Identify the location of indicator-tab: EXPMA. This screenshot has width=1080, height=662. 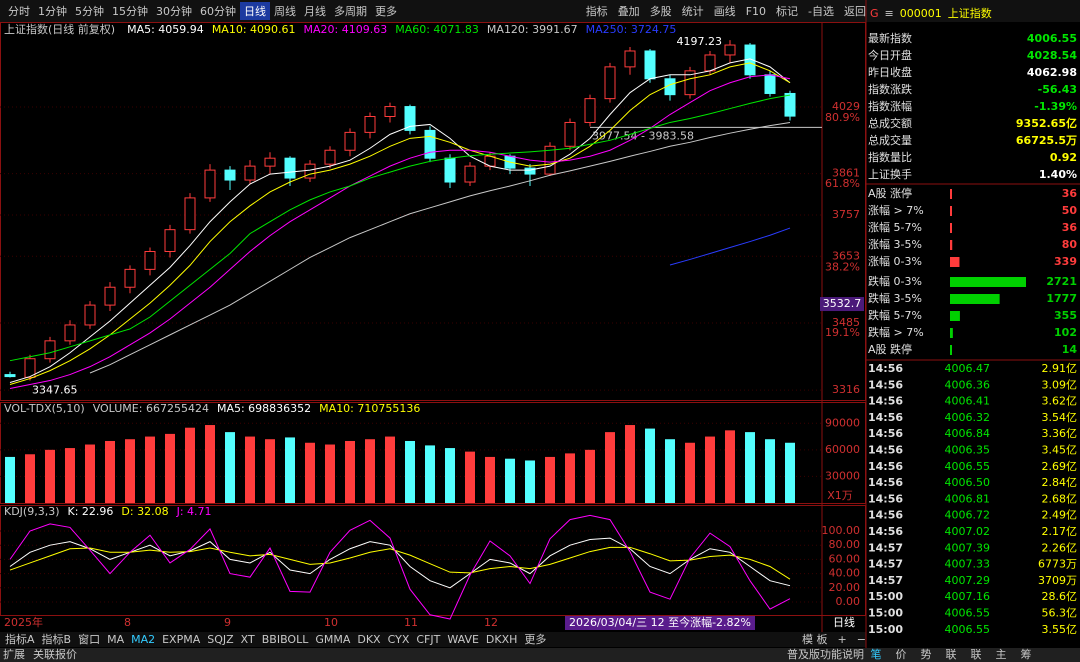
(181, 639).